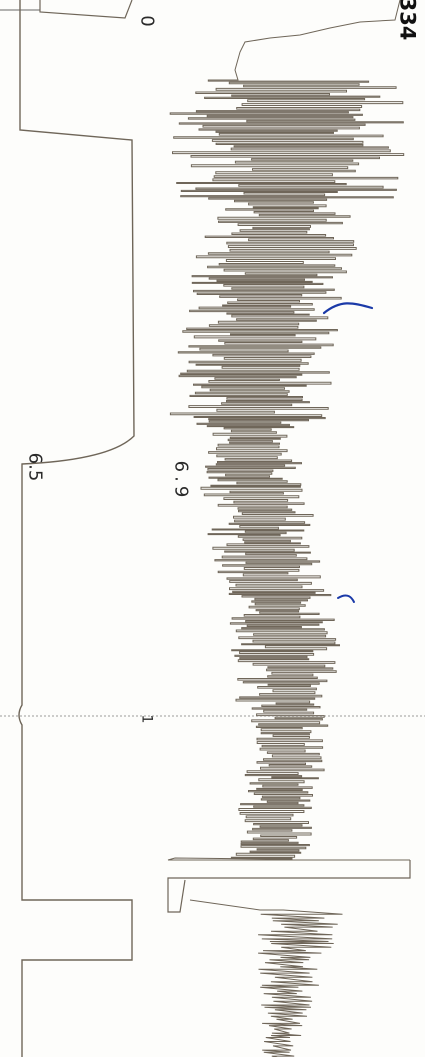  Describe the element at coordinates (86, 9) in the screenshot. I see `event-spike` at that location.